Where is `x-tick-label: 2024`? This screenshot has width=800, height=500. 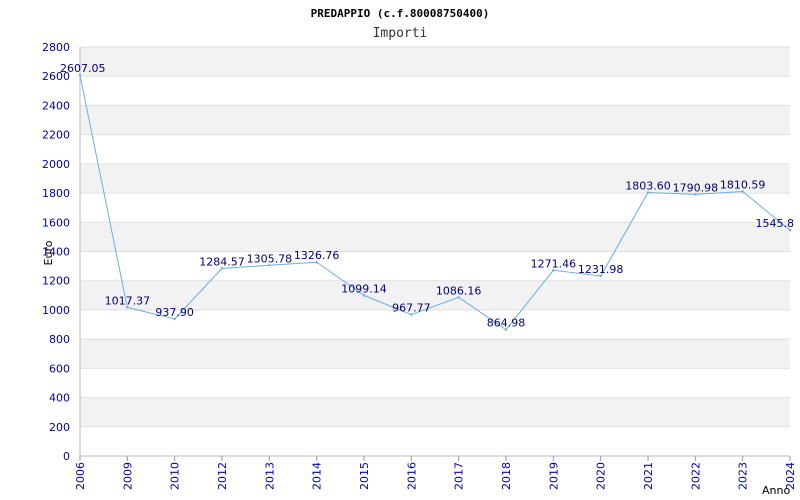
x-tick-label: 2024 is located at coordinates (790, 476).